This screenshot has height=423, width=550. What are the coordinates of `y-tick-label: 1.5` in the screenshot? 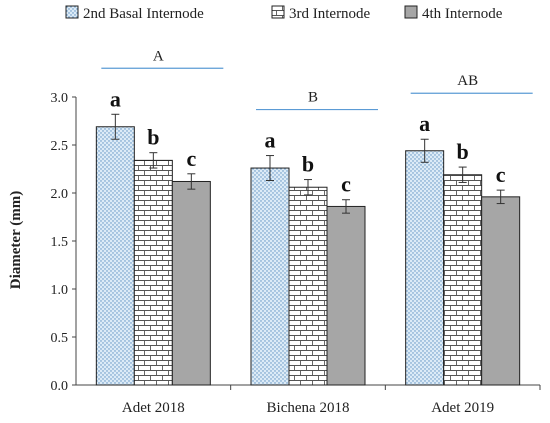 It's located at (60, 242).